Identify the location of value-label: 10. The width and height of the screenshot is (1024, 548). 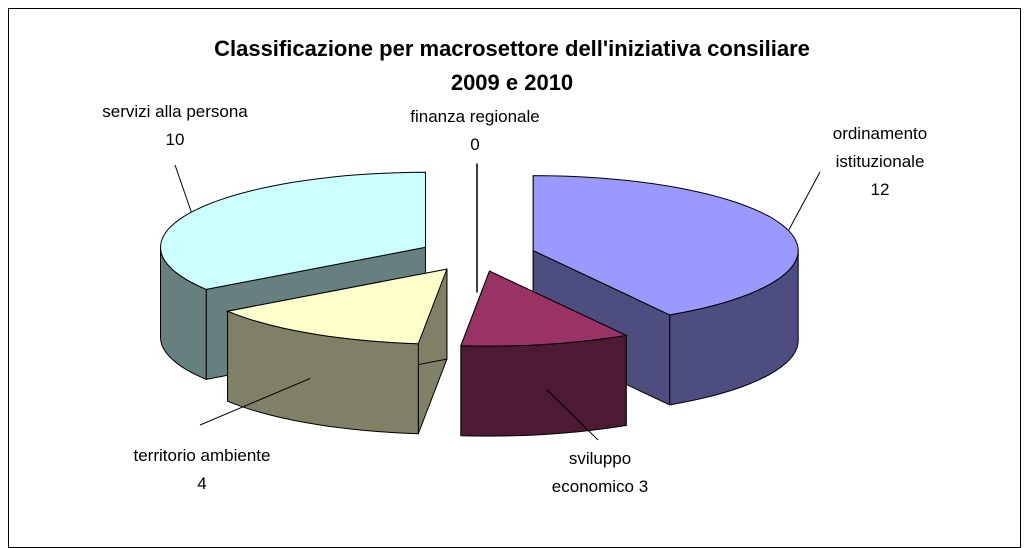
(175, 139).